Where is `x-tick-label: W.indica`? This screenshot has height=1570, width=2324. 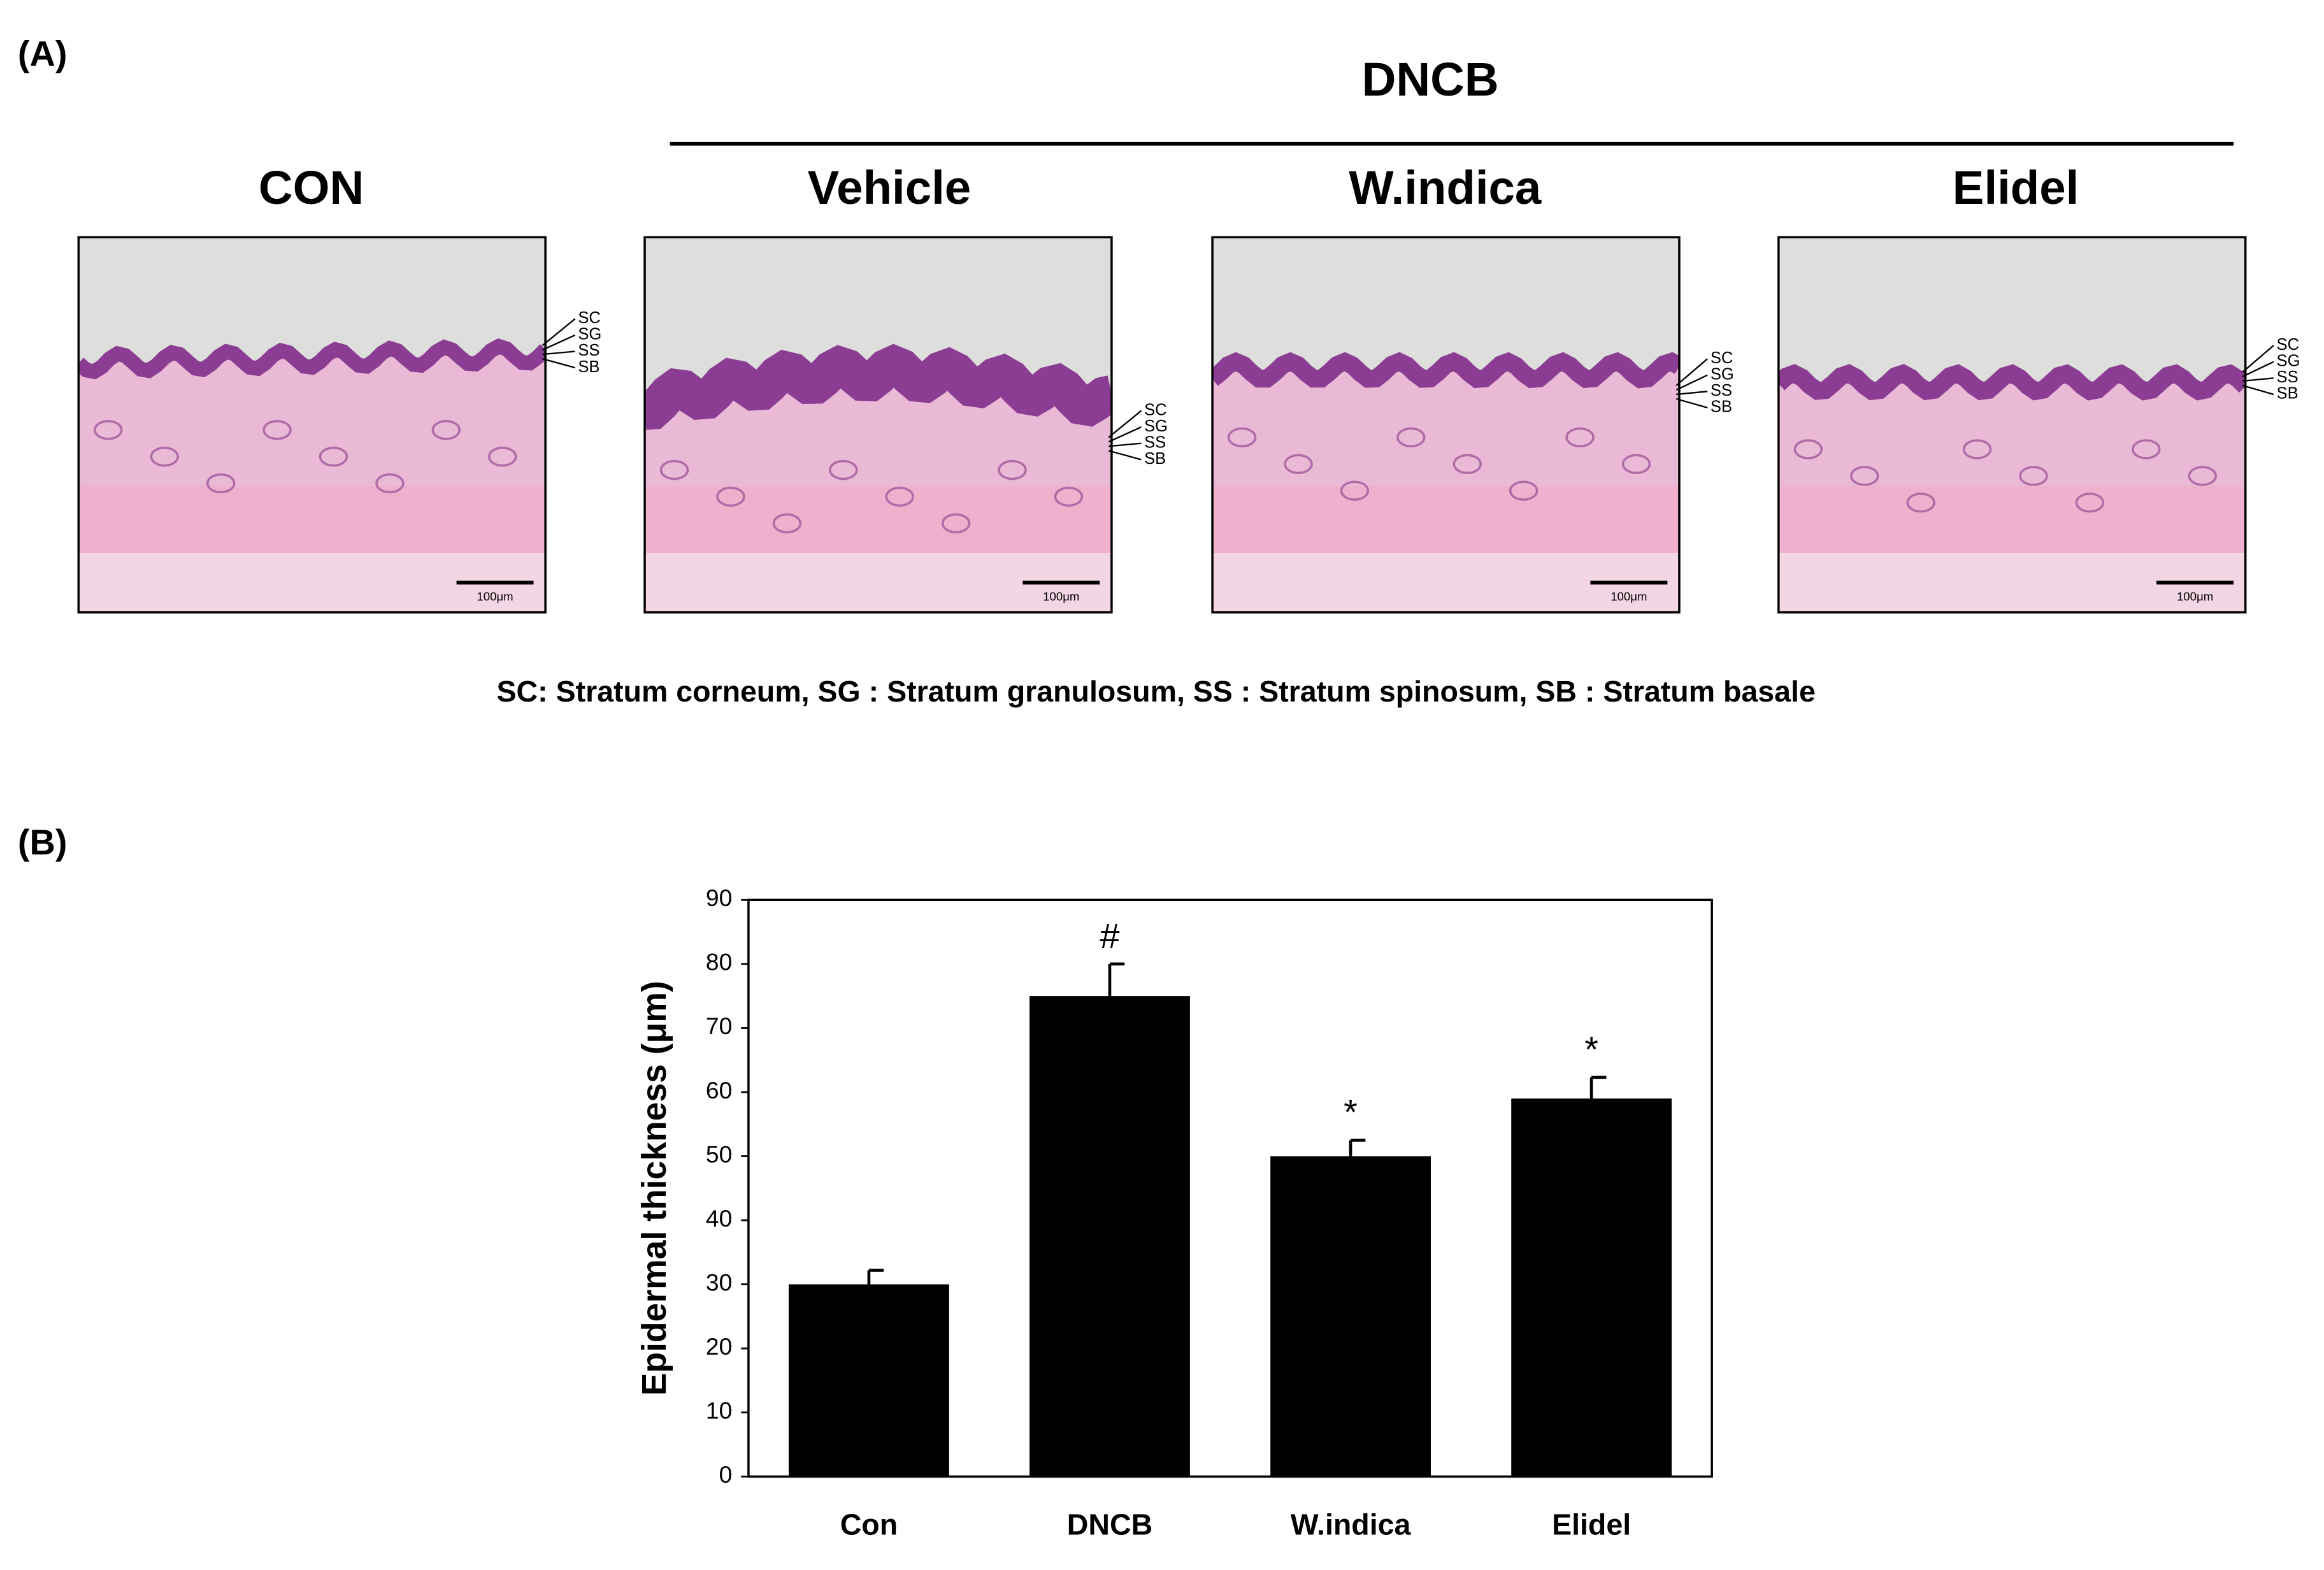 x-tick-label: W.indica is located at coordinates (1351, 1525).